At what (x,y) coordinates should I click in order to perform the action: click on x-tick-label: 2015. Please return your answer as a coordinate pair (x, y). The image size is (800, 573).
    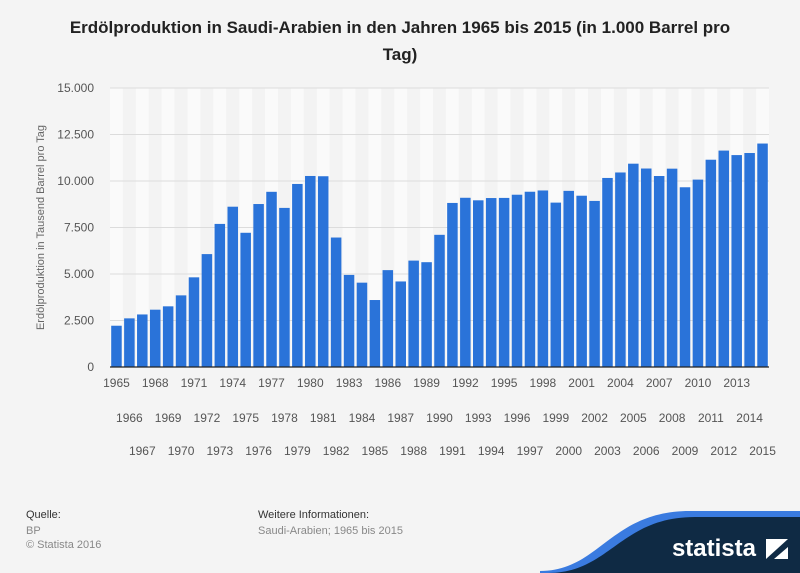
    Looking at the image, I should click on (762, 451).